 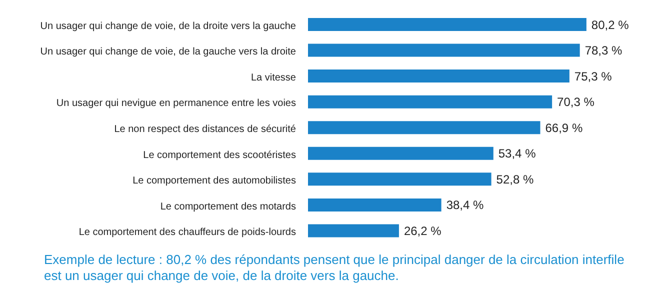 What do you see at coordinates (576, 102) in the screenshot?
I see `data-label: 70,3 %` at bounding box center [576, 102].